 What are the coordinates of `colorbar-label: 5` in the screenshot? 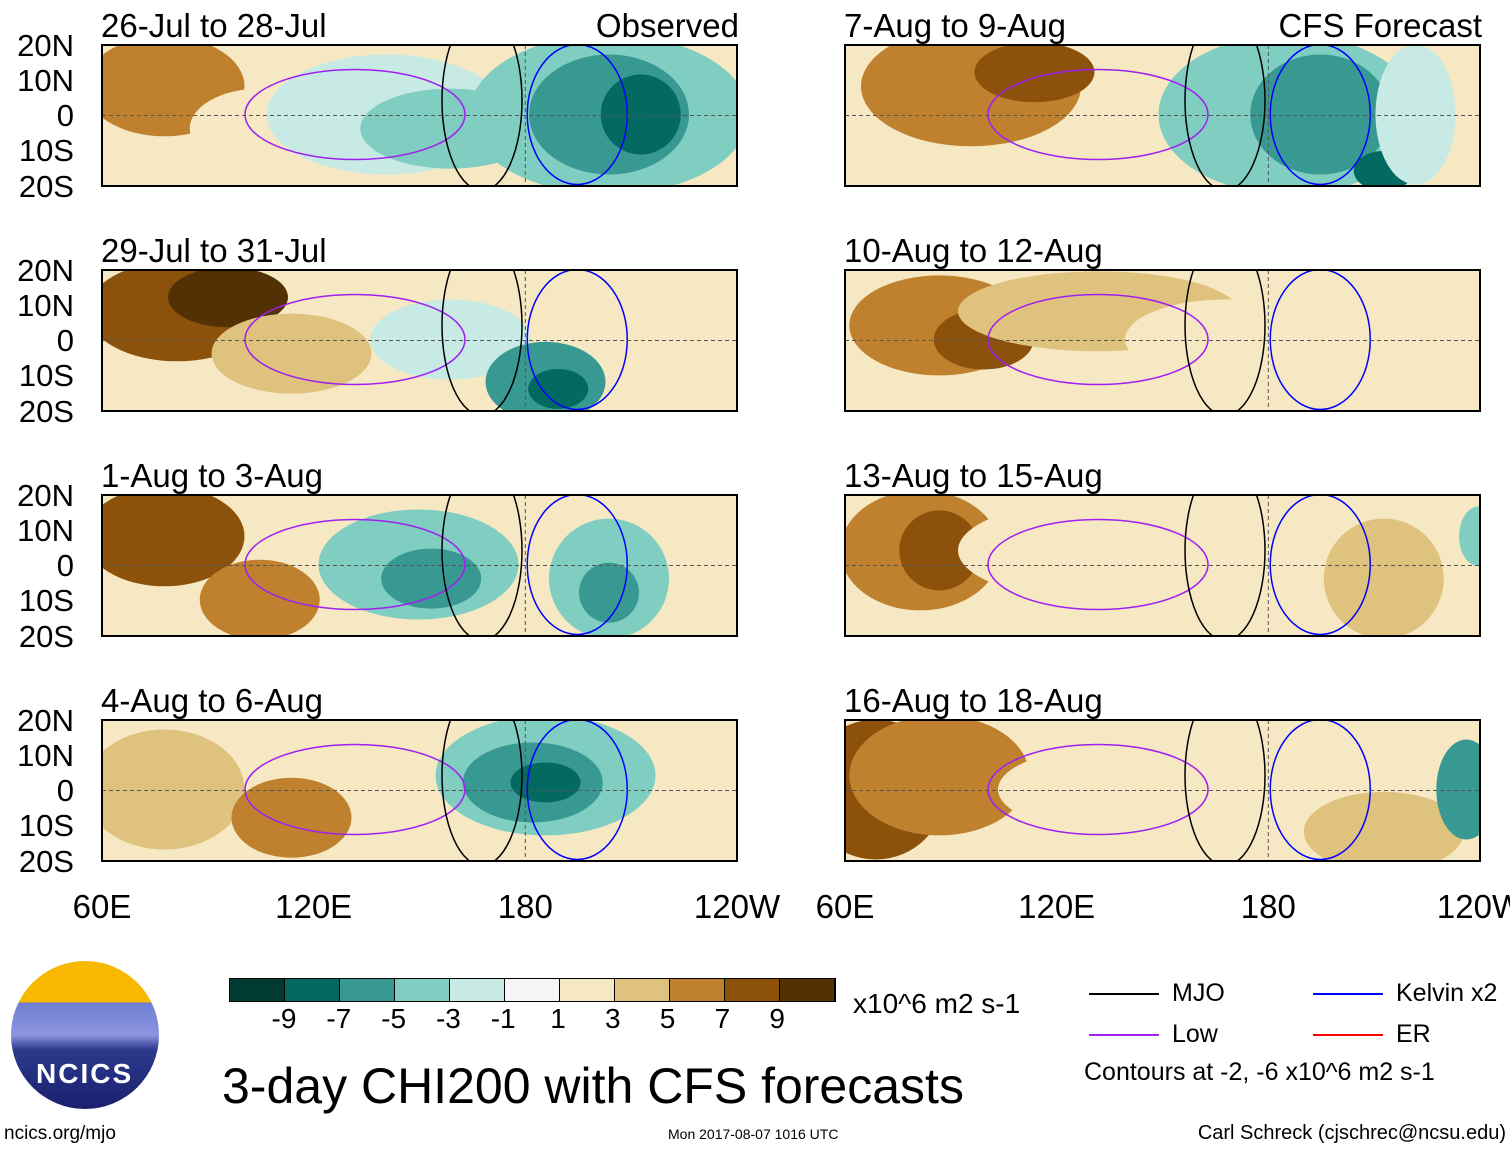 It's located at (667, 1018).